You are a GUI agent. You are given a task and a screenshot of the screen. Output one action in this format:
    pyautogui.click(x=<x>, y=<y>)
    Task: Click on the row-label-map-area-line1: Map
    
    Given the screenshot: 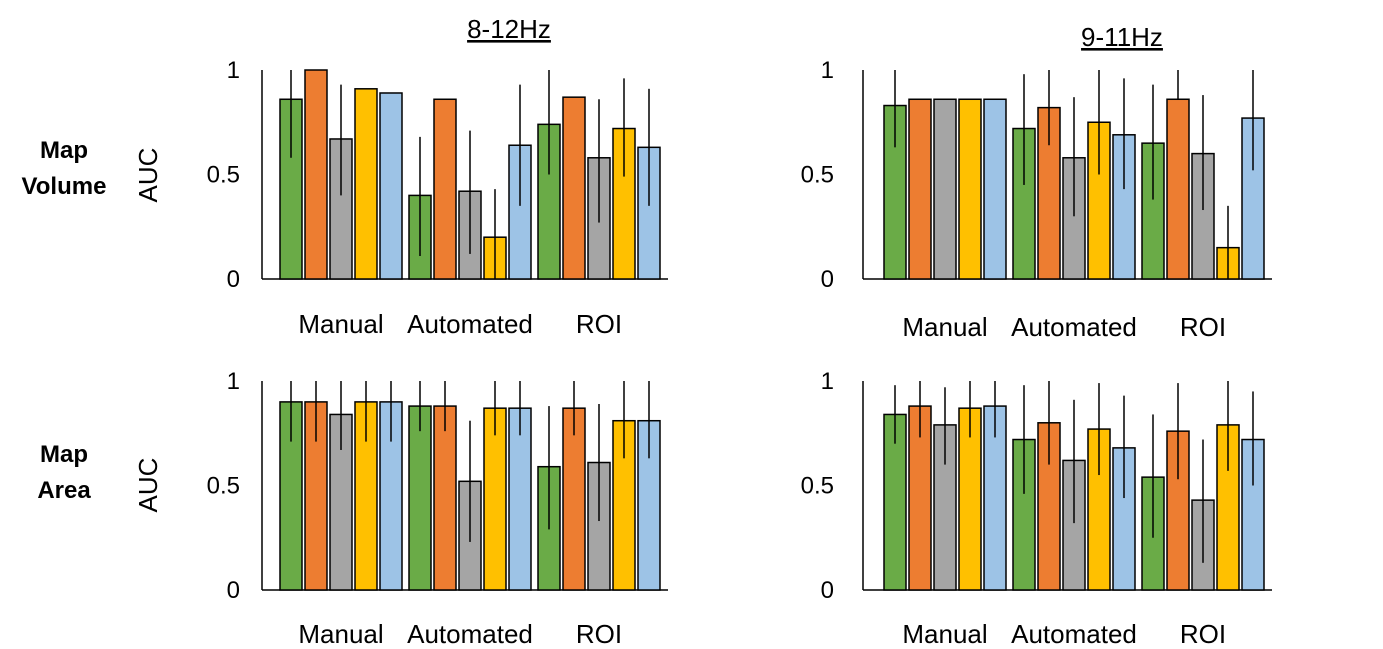 What is the action you would take?
    pyautogui.click(x=64, y=454)
    